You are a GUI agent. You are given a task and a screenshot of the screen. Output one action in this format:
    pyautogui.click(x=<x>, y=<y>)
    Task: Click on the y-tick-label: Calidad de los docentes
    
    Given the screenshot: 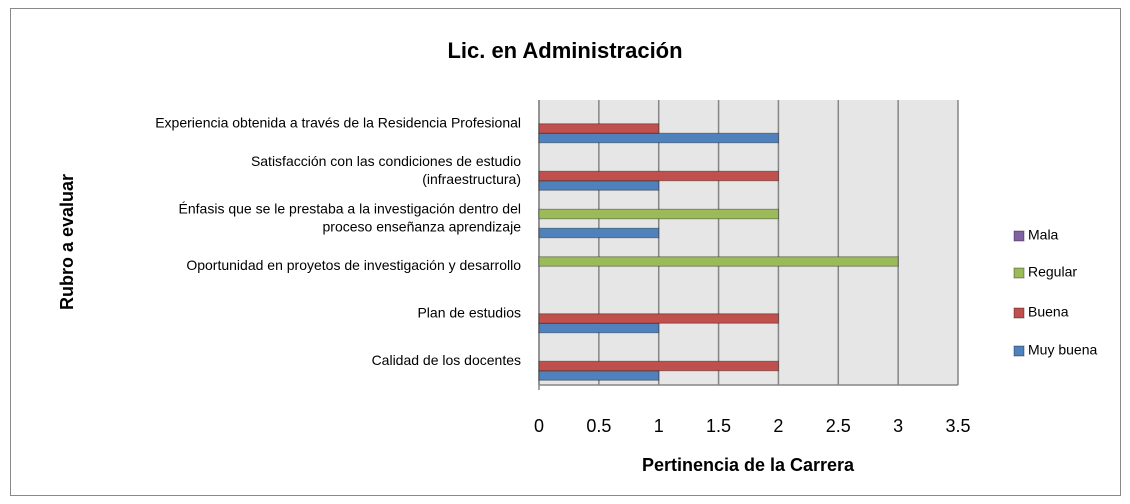 What is the action you would take?
    pyautogui.click(x=446, y=360)
    